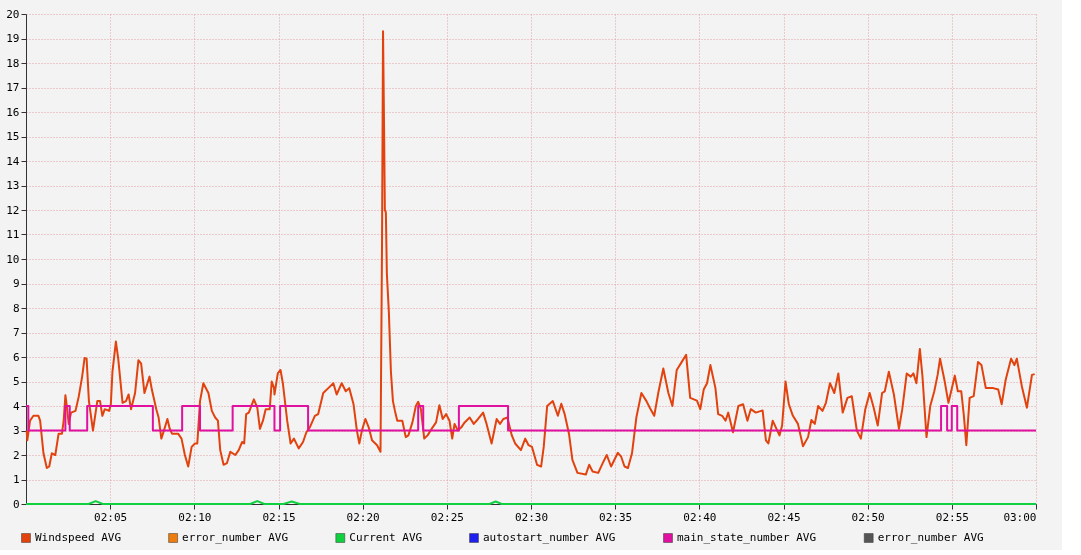  I want to click on y-tick-label: 3, so click(16, 430).